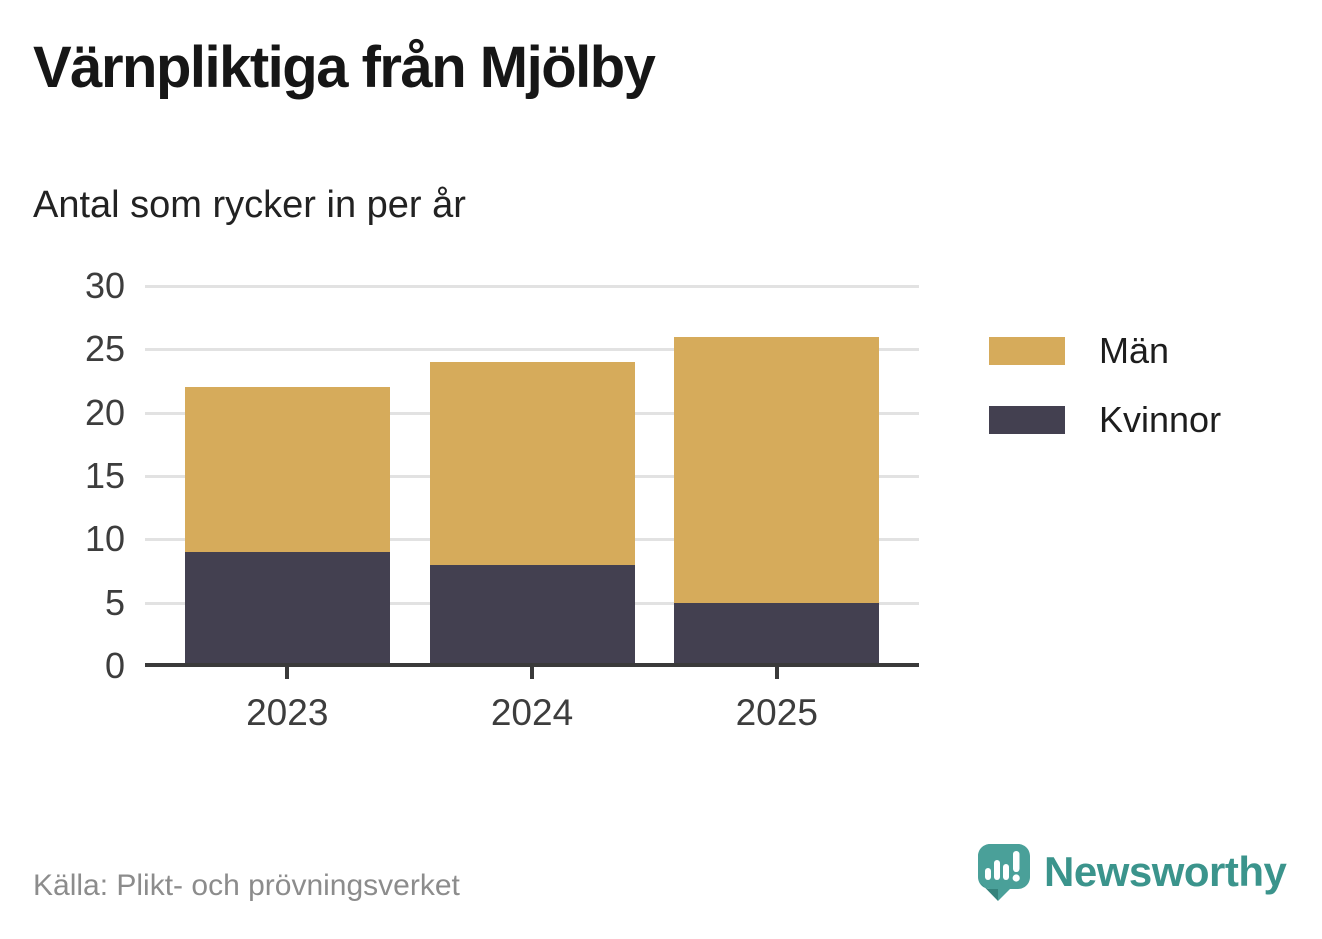 This screenshot has width=1322, height=939. Describe the element at coordinates (532, 673) in the screenshot. I see `x-tick-2024` at that location.